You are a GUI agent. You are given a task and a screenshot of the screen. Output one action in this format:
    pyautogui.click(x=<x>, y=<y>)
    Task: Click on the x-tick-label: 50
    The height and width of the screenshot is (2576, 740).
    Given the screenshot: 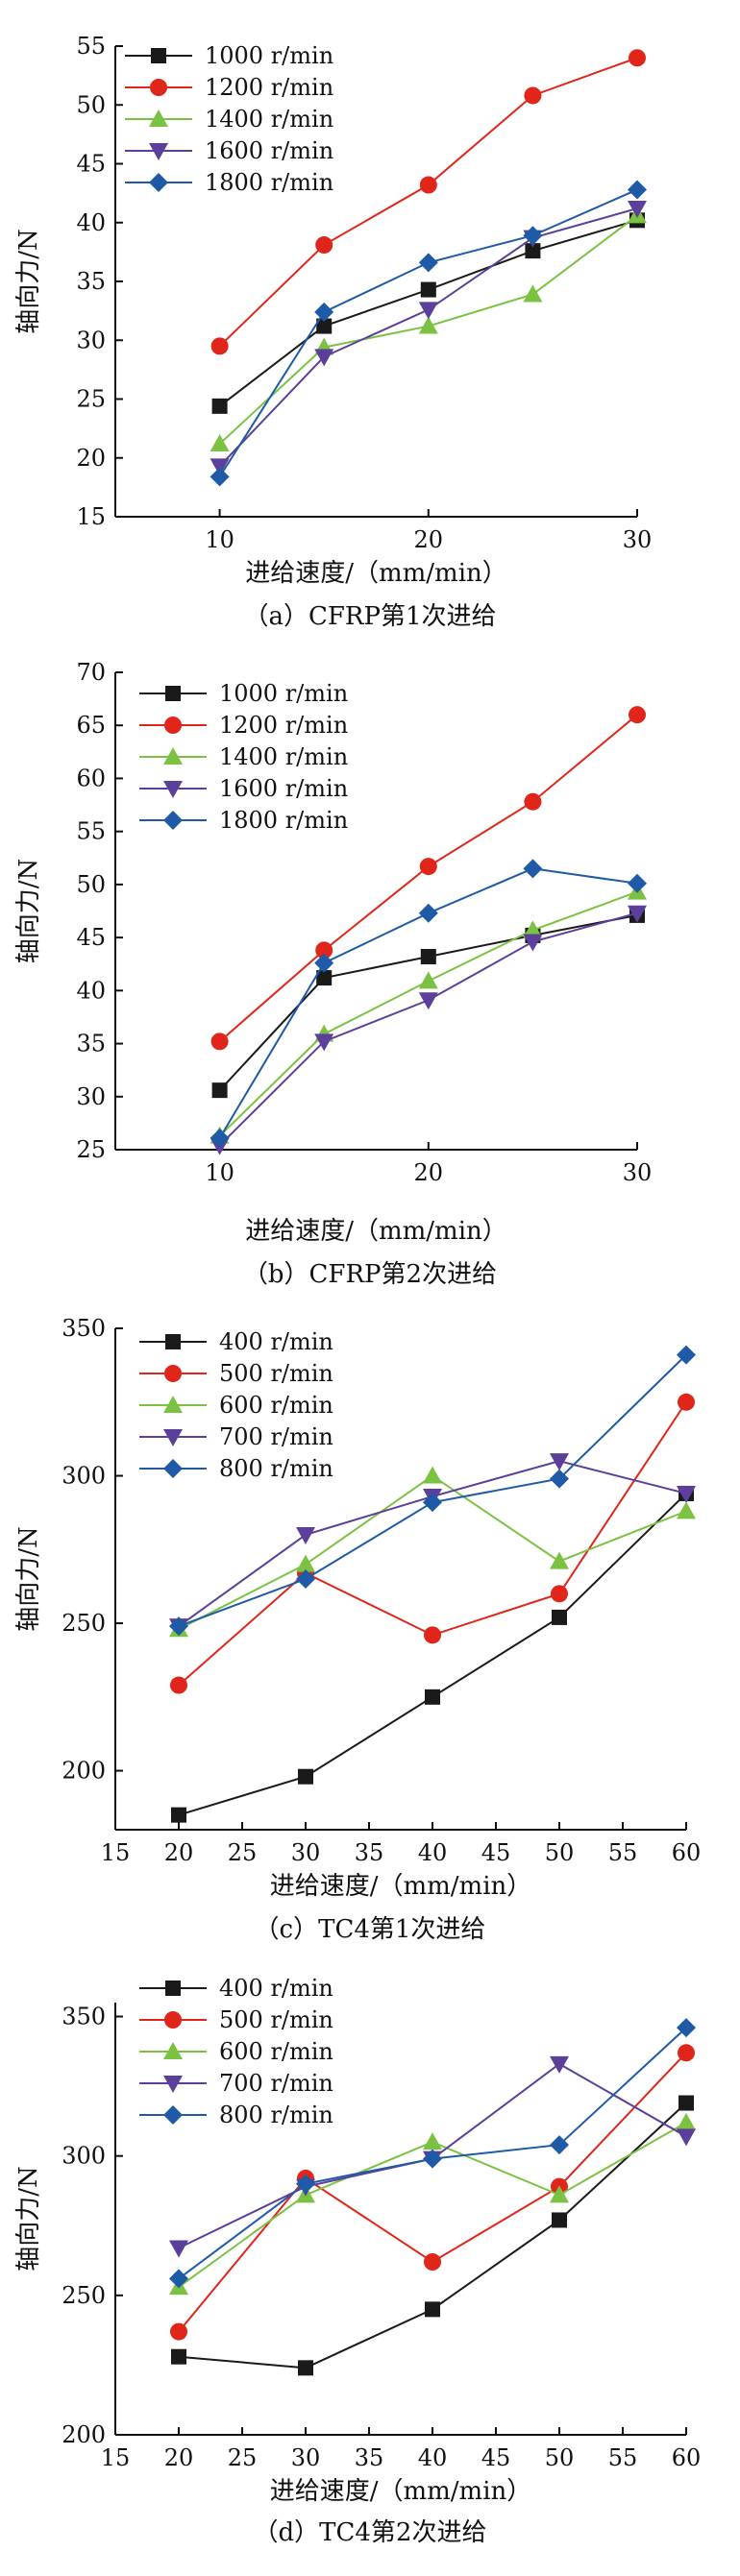 What is the action you would take?
    pyautogui.click(x=560, y=2457)
    